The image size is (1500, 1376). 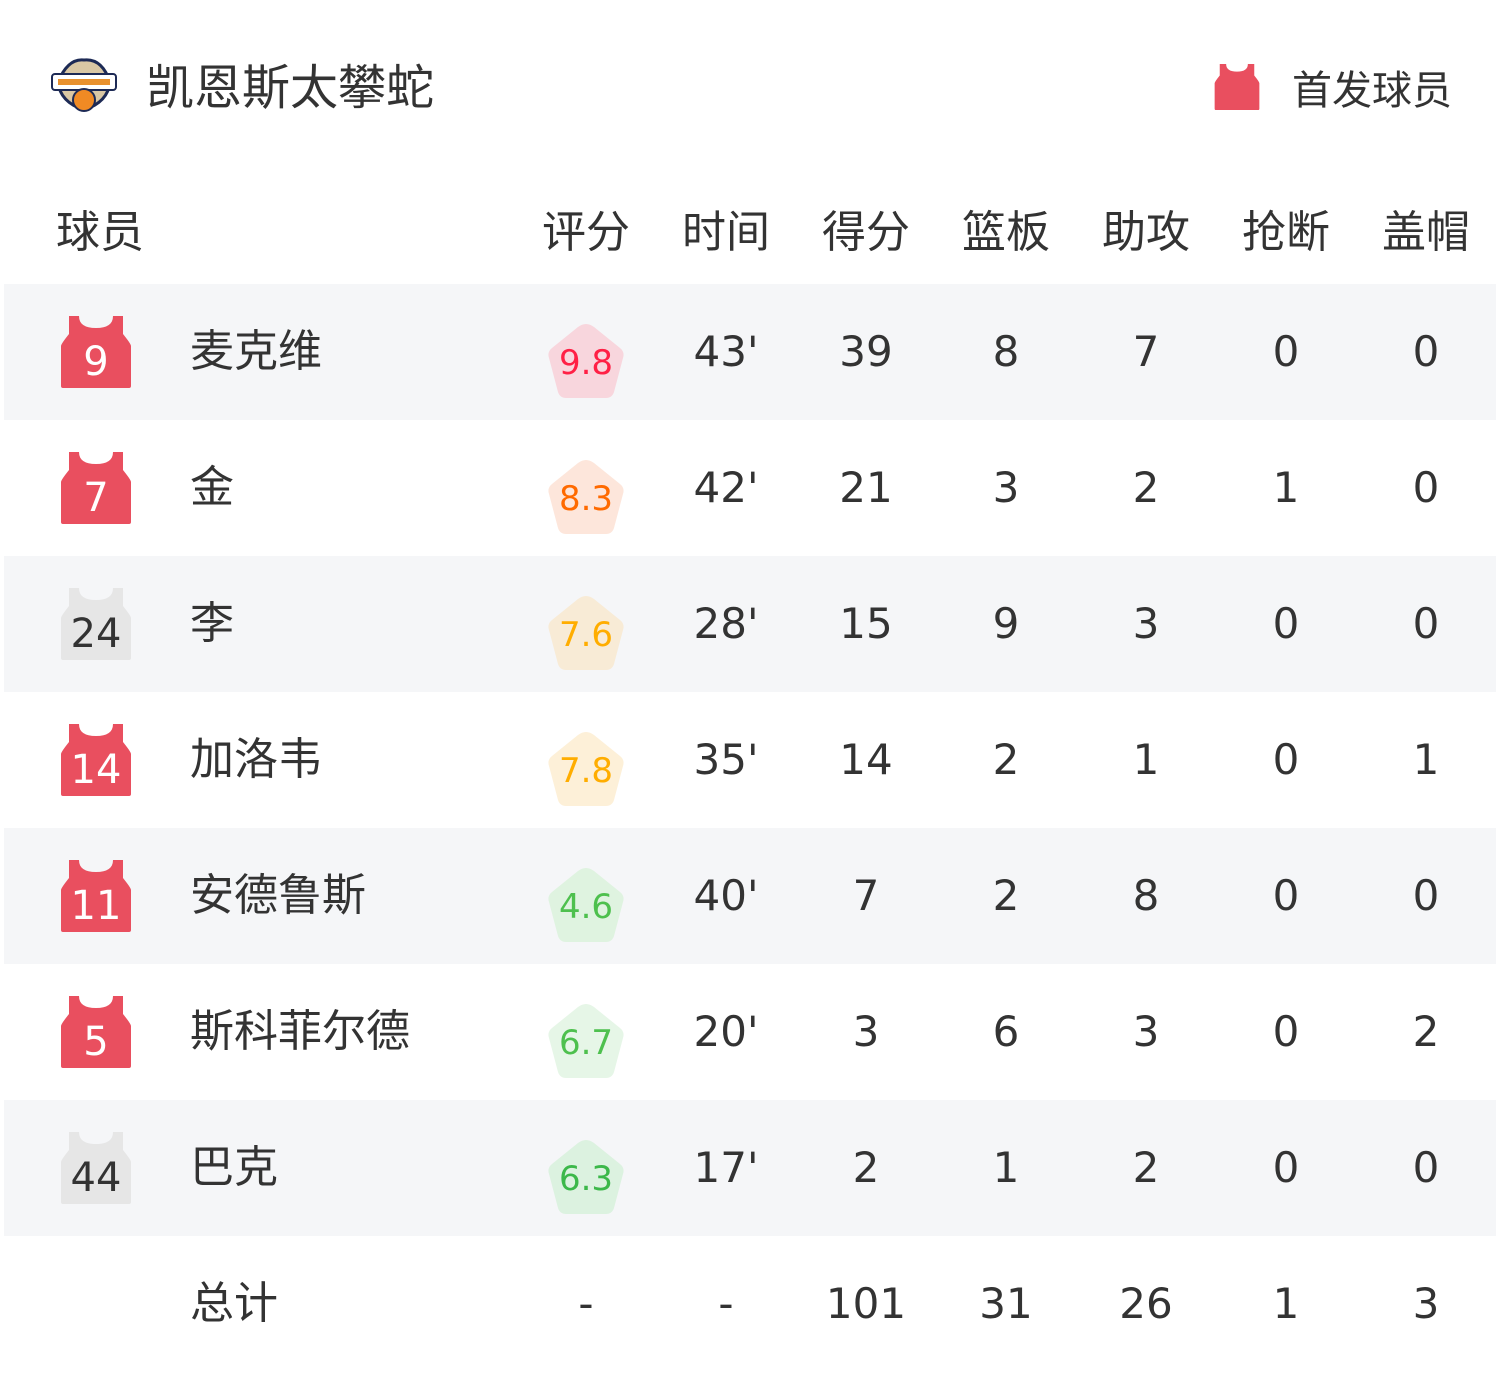 What do you see at coordinates (256, 351) in the screenshot?
I see `player-name: 麦克维` at bounding box center [256, 351].